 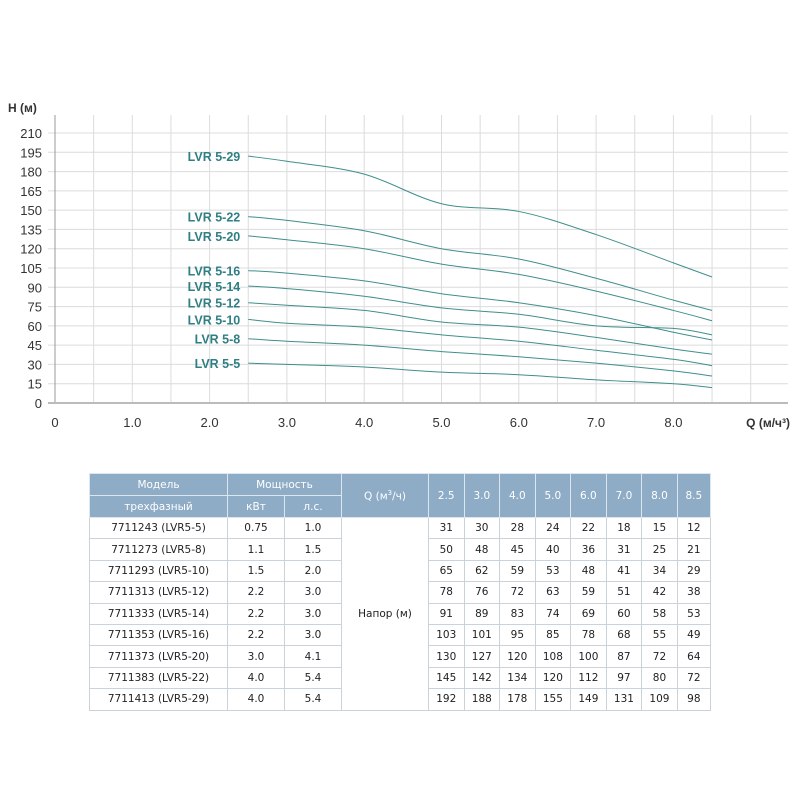 I want to click on model-cell: 7711353 (LVR5-16), so click(x=158, y=635).